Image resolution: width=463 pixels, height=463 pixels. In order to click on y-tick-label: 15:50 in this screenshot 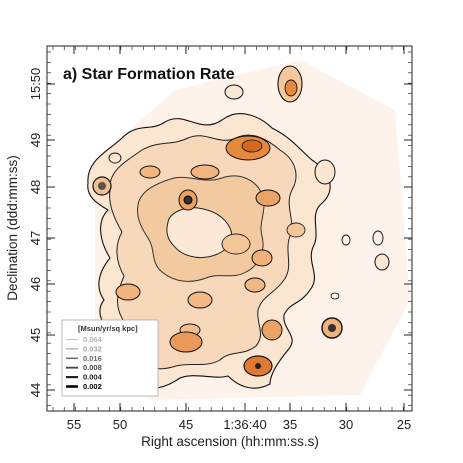, I will do `click(35, 84)`.